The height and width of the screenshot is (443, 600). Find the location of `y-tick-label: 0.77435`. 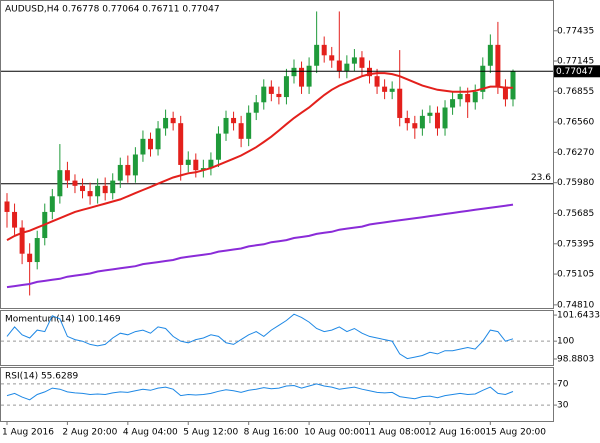

y-tick-label: 0.77435 is located at coordinates (575, 31).